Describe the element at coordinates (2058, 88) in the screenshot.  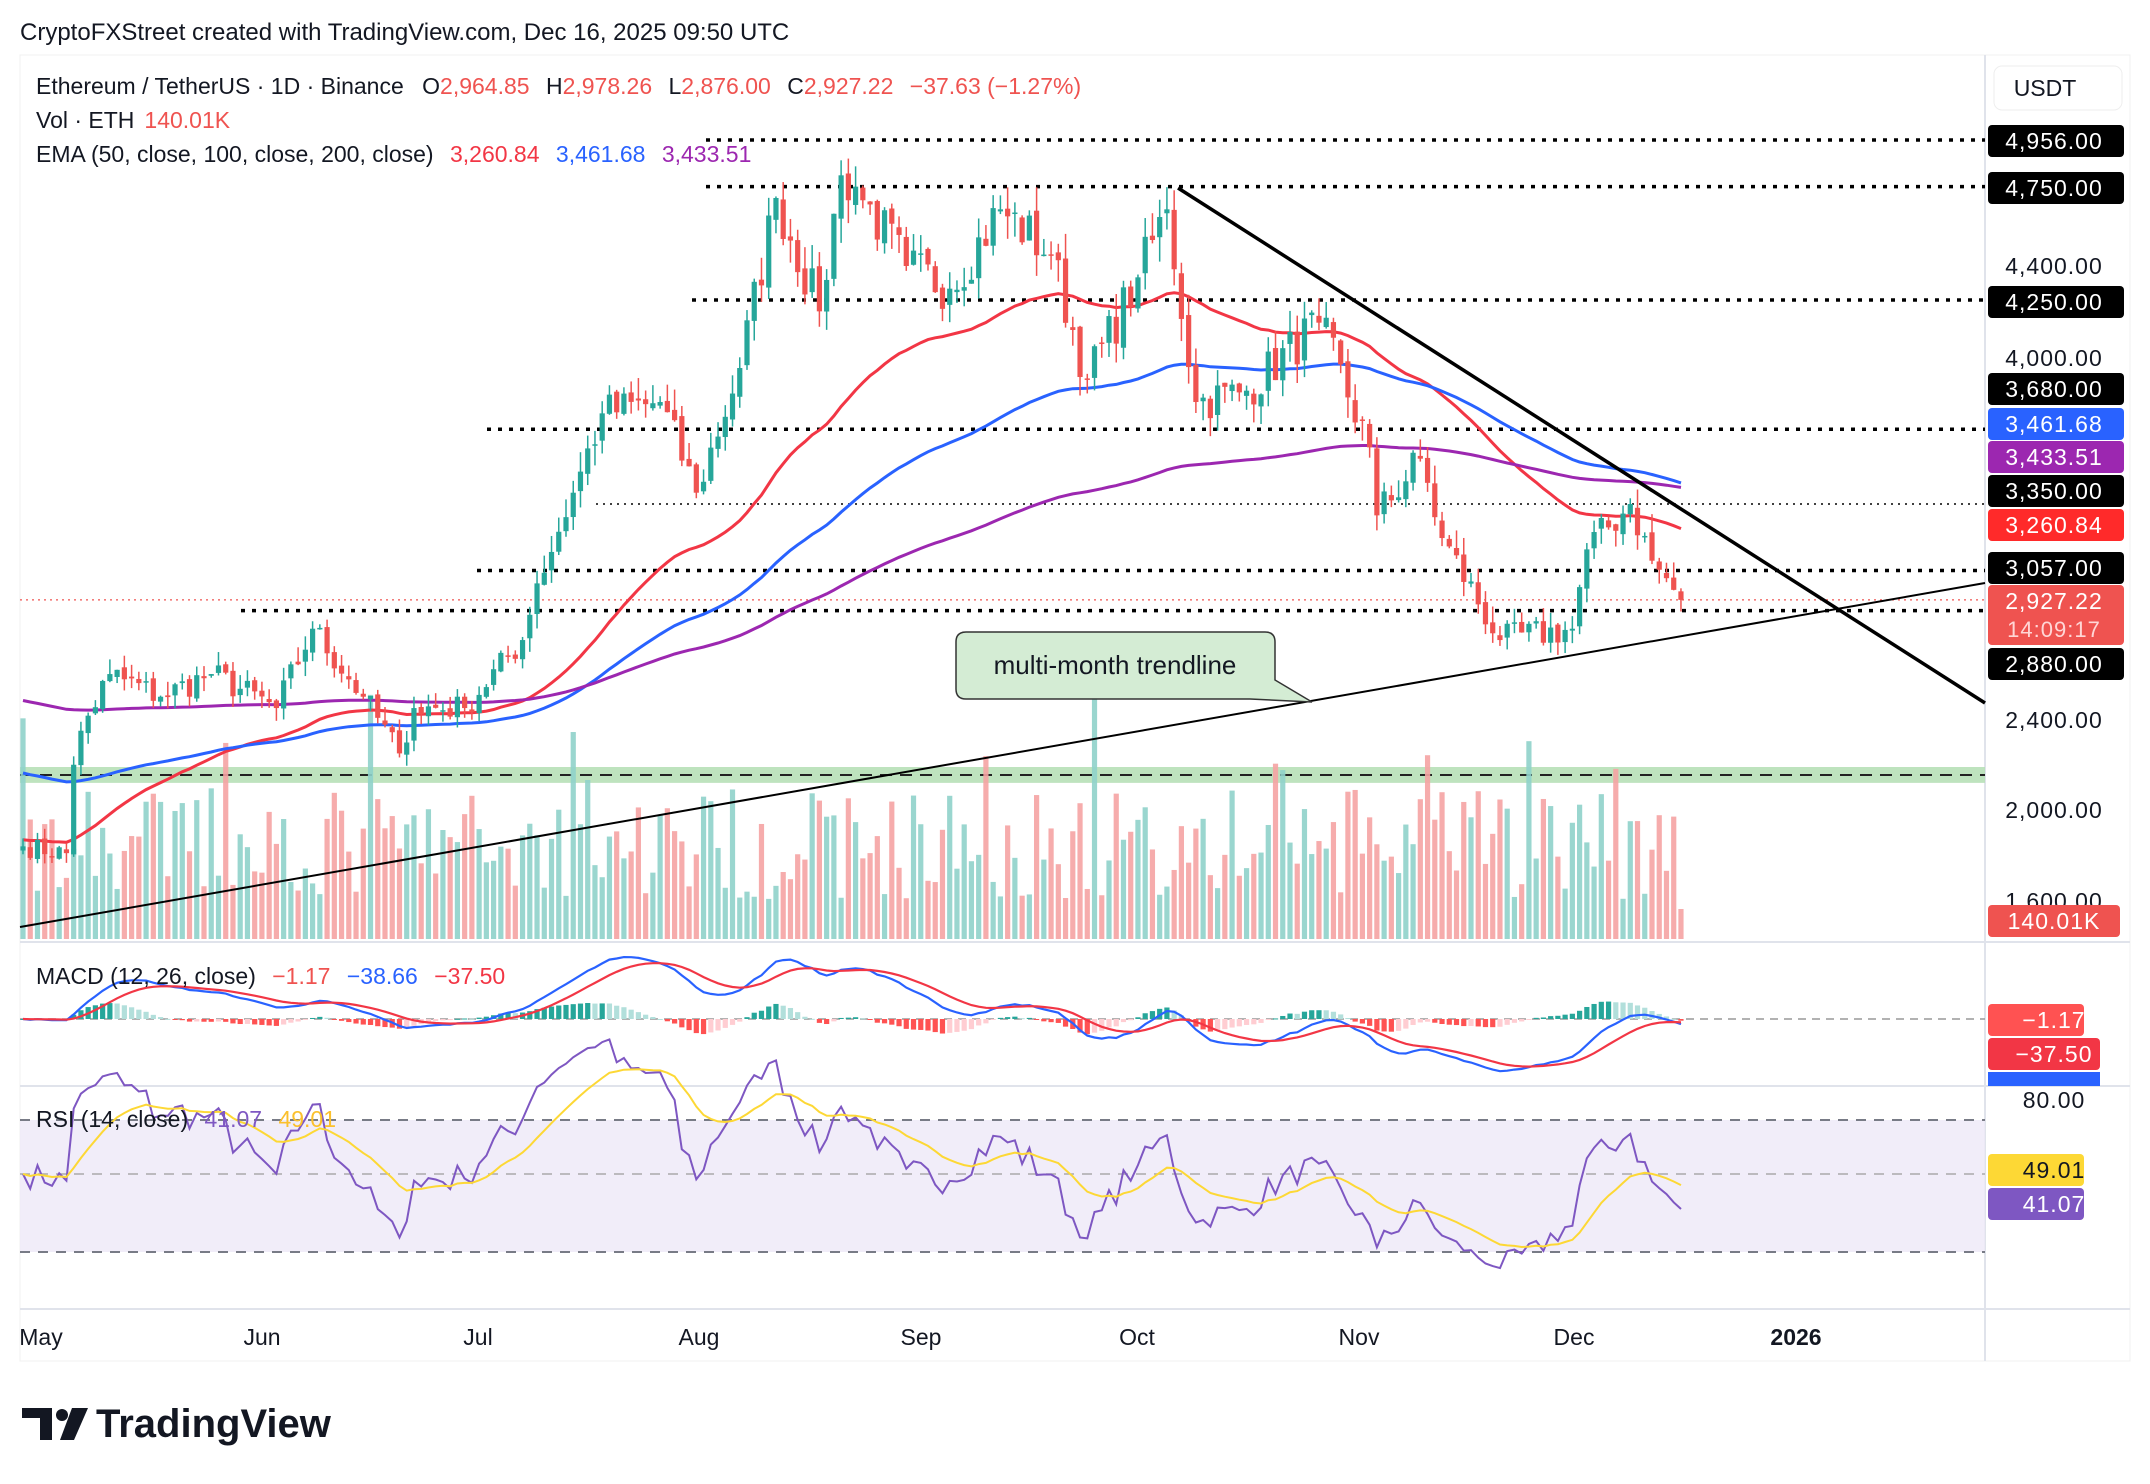
I see `currency-button` at that location.